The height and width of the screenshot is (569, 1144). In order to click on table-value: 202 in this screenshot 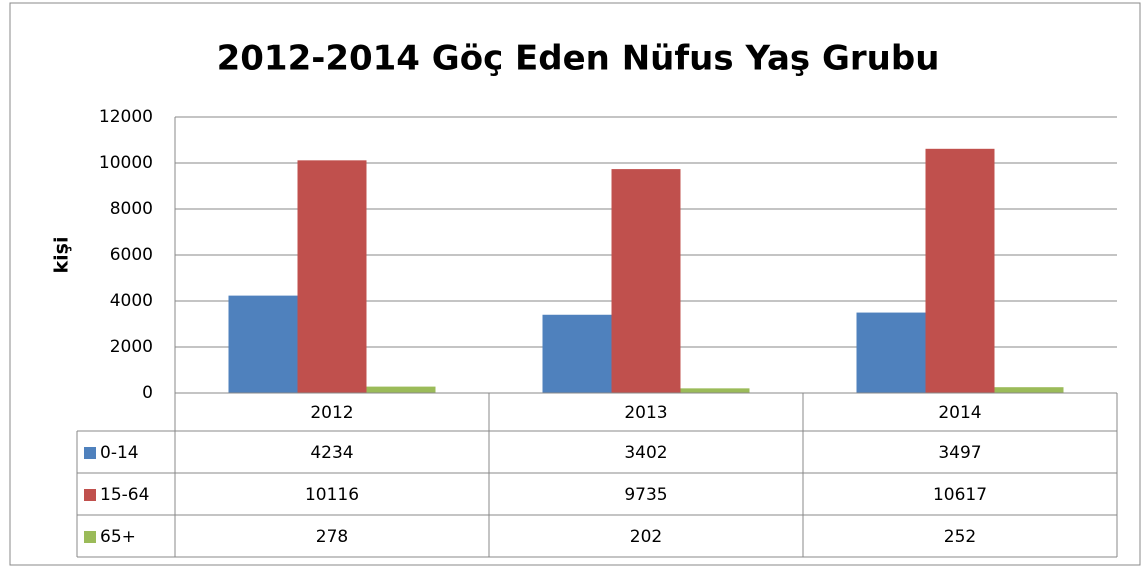, I will do `click(646, 537)`.